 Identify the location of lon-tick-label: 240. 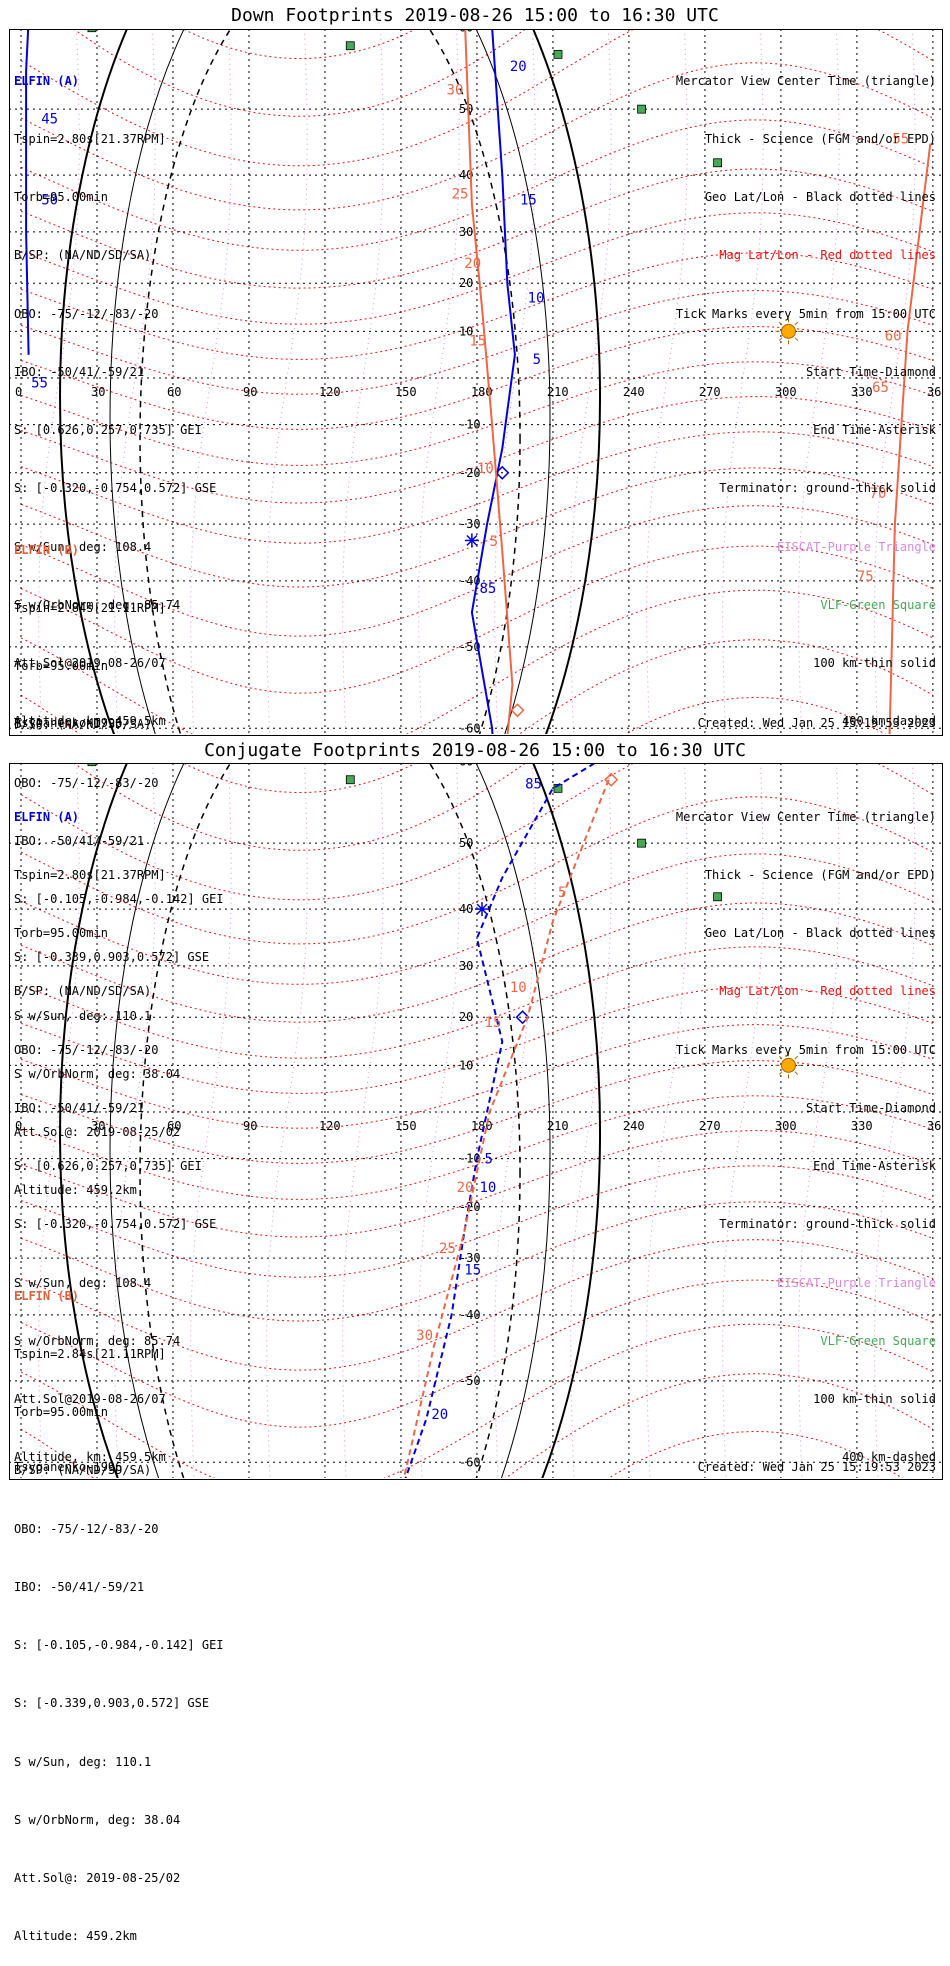
(634, 1126).